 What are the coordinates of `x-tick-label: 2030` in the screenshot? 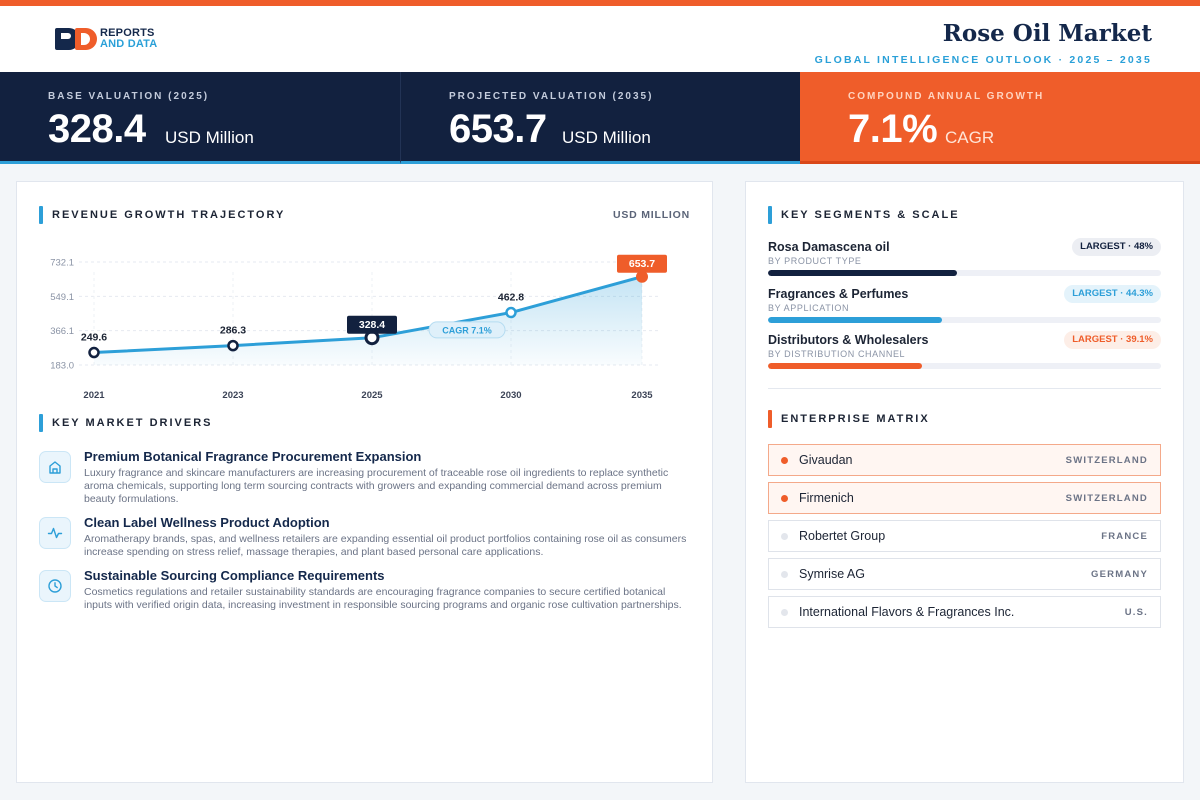 It's located at (510, 395).